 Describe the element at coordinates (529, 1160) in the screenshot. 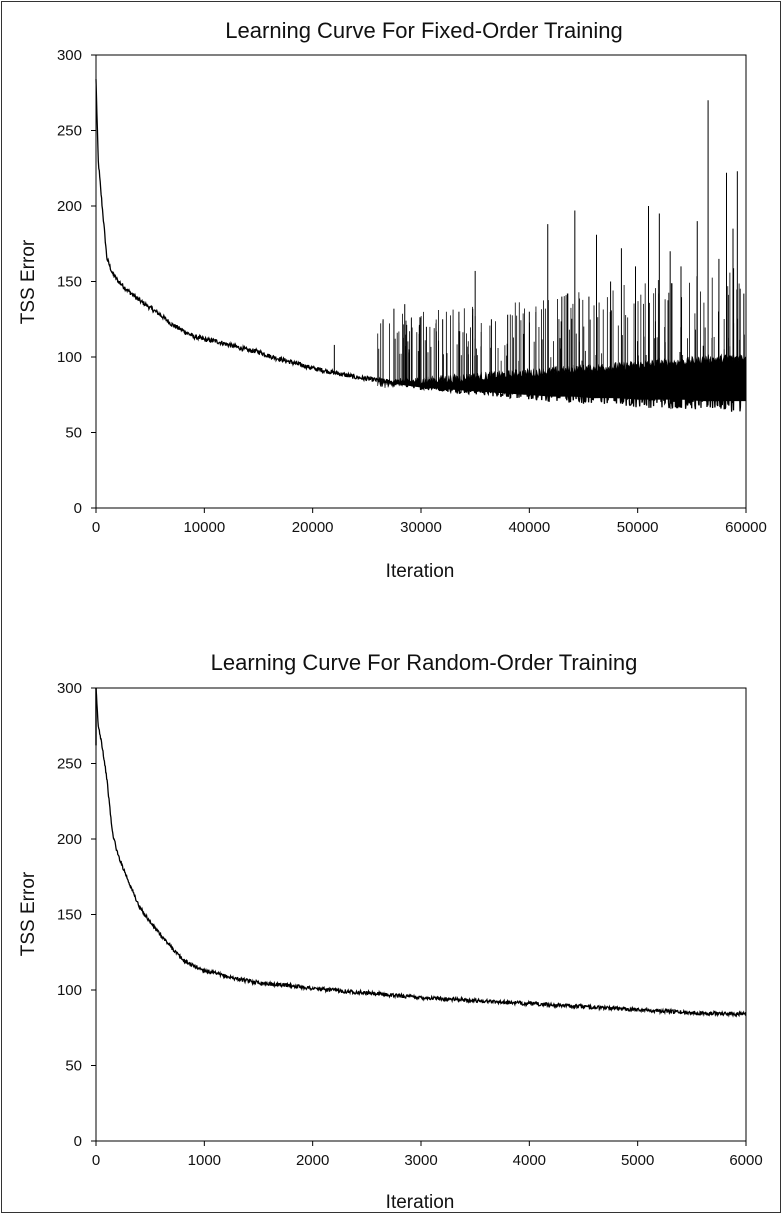

I see `x-tick-label: 4000` at that location.